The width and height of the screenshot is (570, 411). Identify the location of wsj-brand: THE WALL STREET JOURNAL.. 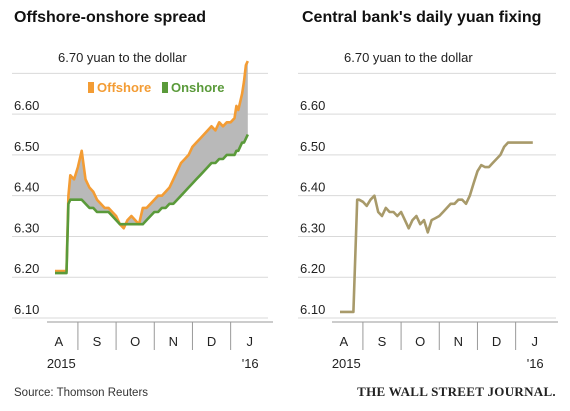
(456, 391).